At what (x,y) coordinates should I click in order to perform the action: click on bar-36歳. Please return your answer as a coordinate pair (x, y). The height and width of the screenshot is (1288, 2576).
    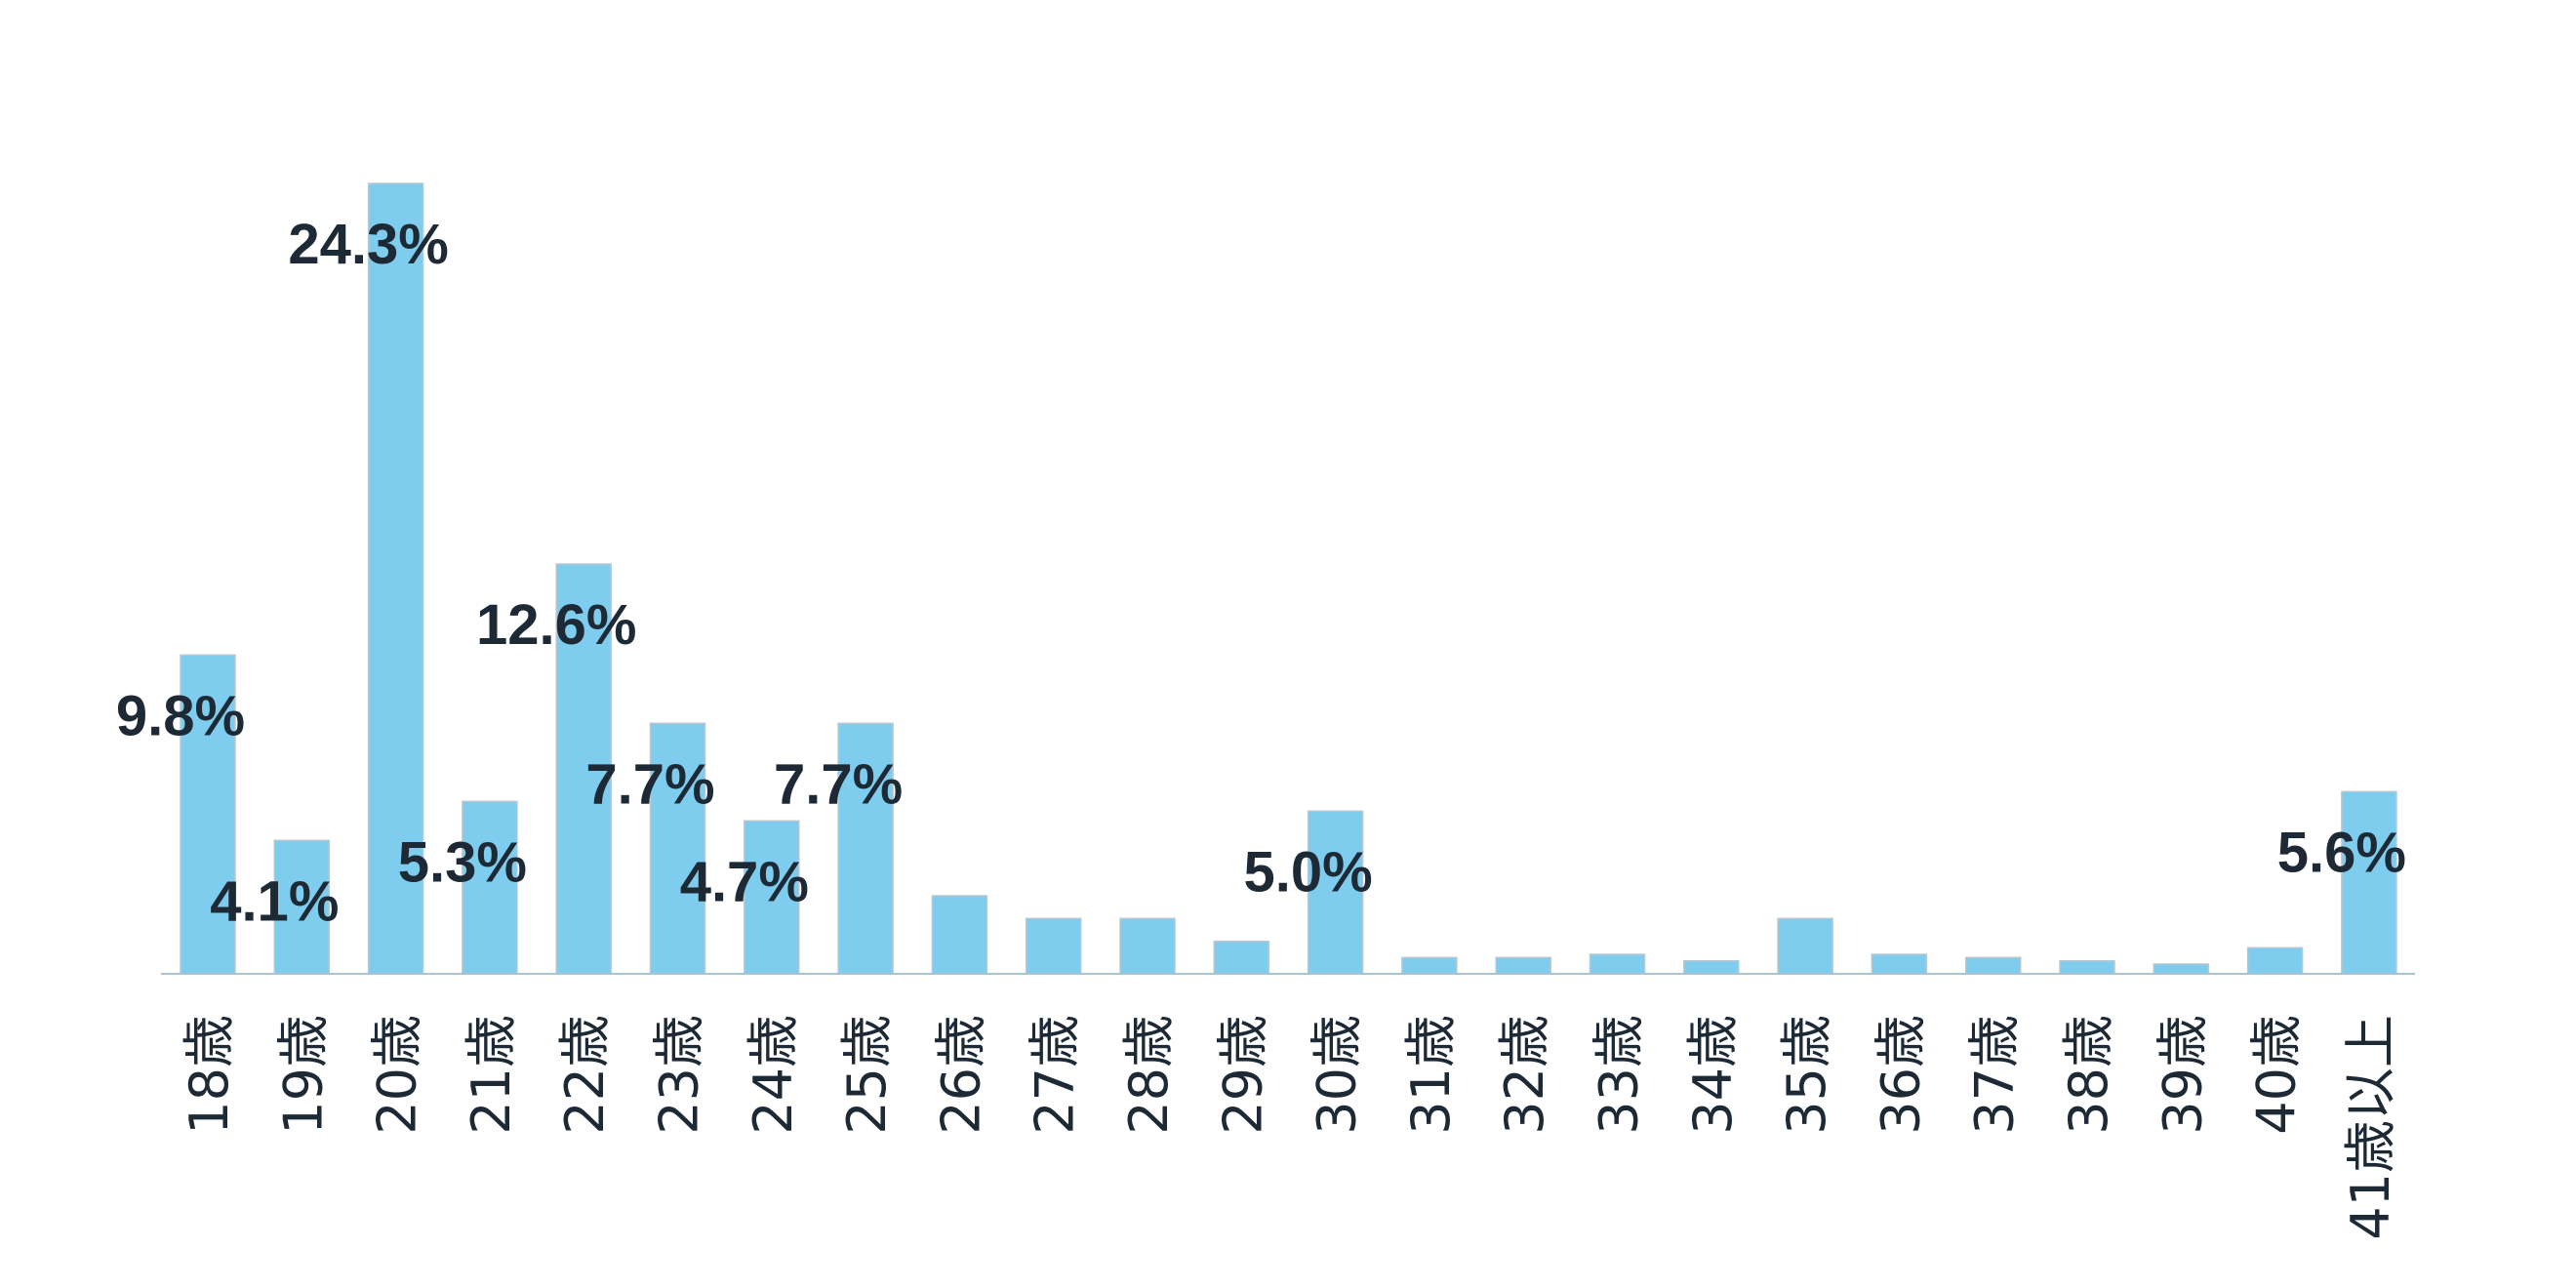
    Looking at the image, I should click on (1899, 964).